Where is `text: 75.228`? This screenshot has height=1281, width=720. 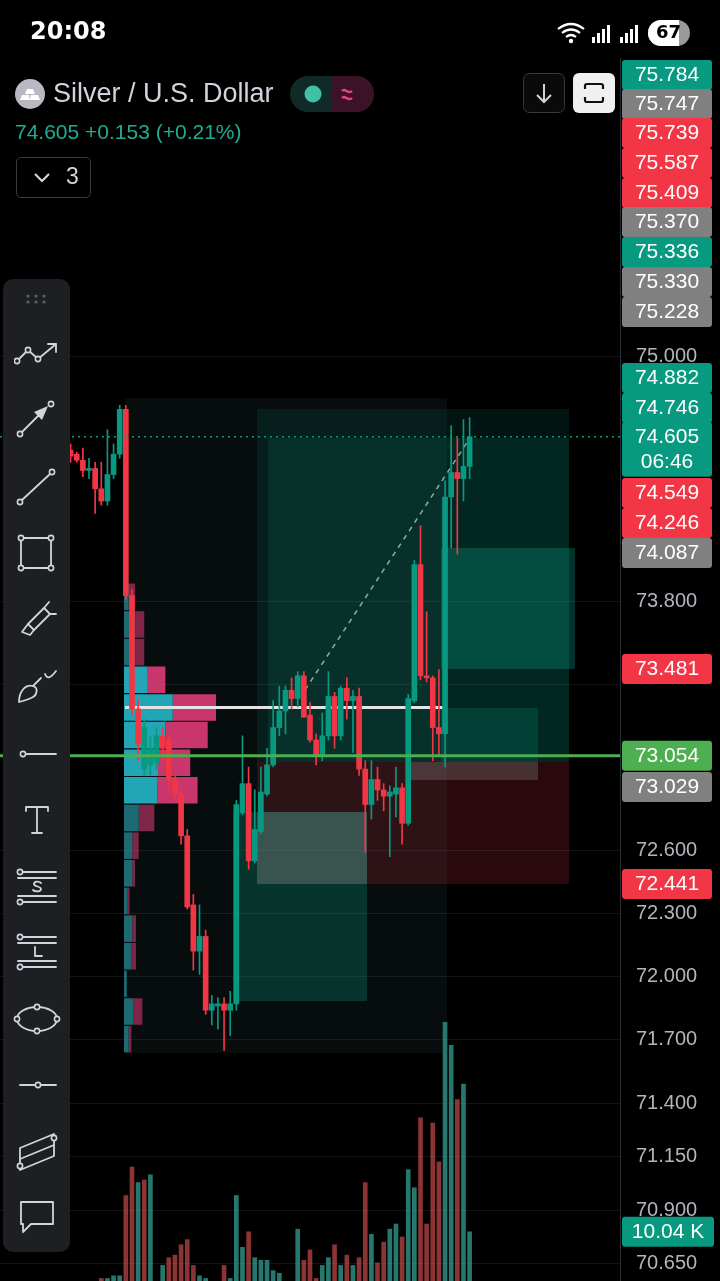
text: 75.228 is located at coordinates (667, 310).